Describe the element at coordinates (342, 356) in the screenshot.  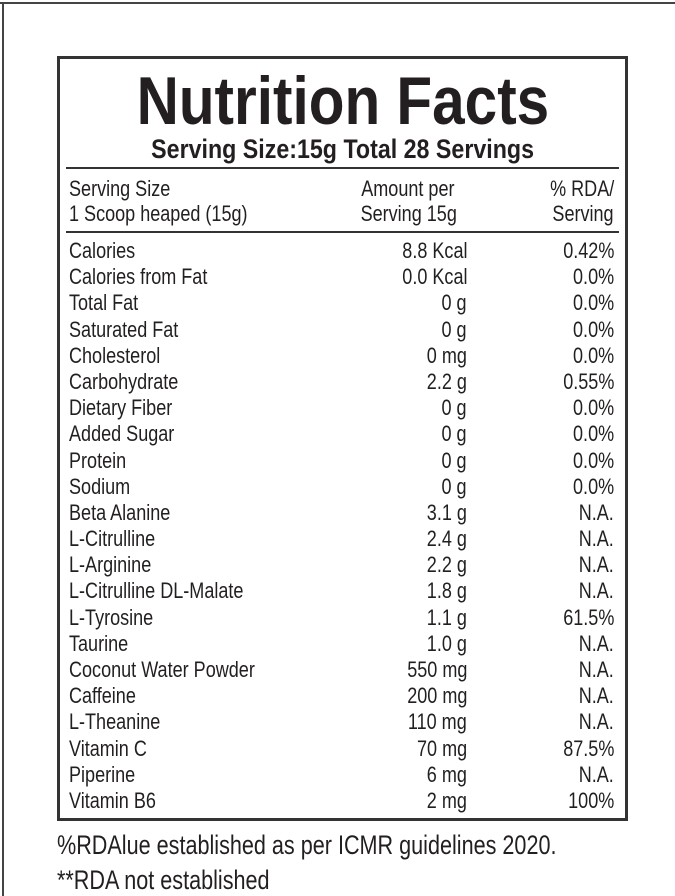
I see `table-row: Cholesterol 0 mg 0.0%` at that location.